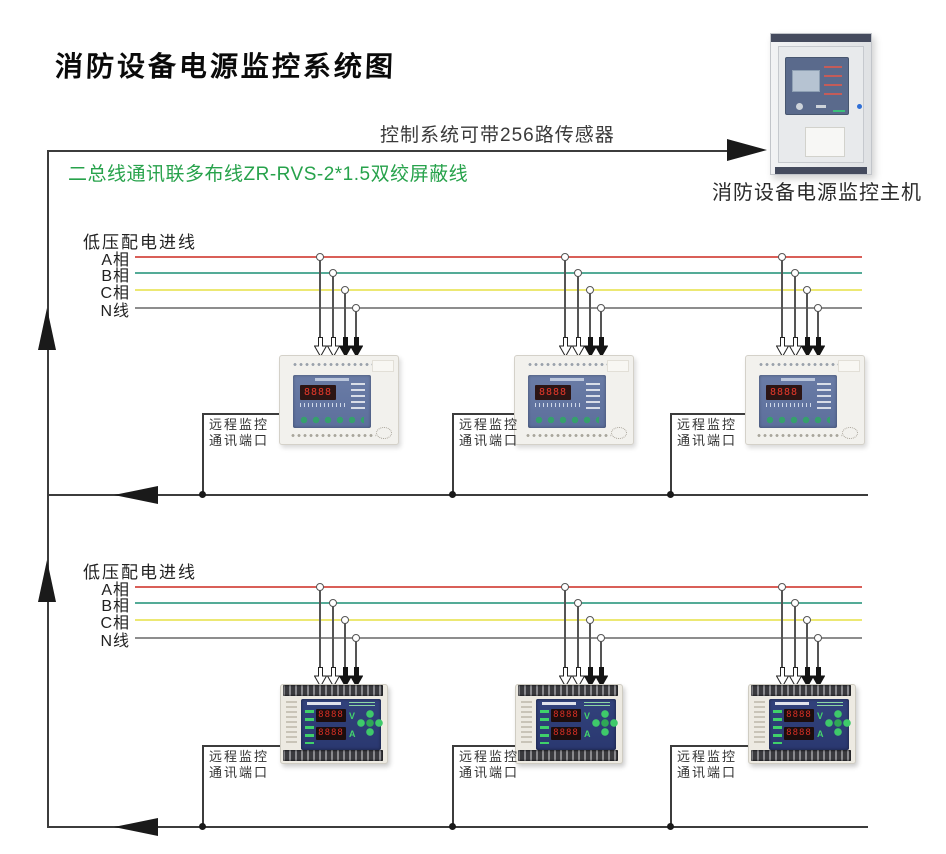  I want to click on host-control-panel, so click(817, 86).